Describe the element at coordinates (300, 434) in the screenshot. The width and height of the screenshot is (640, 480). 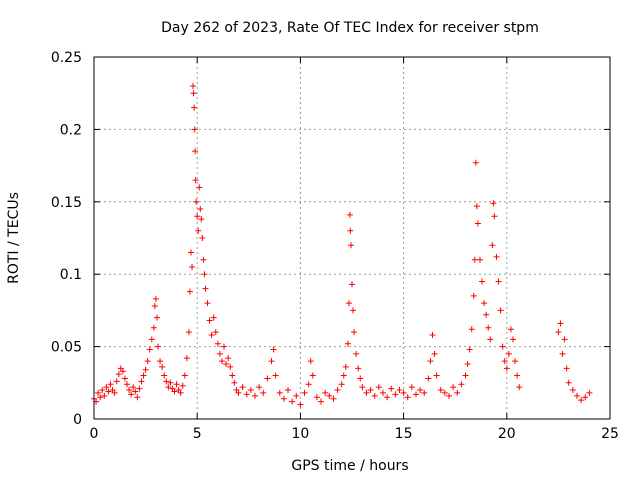
I see `x-tick-label: 10` at that location.